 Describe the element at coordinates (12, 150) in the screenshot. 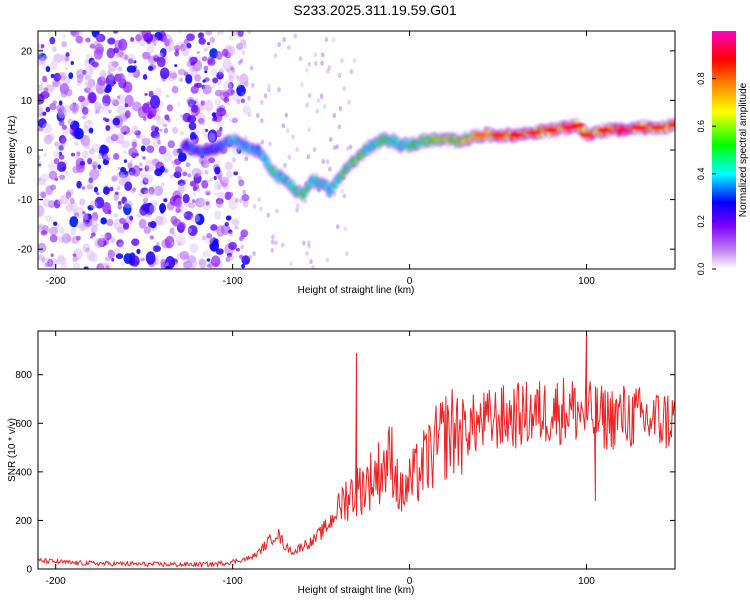

I see `spectrogram-y-label: Frequency (Hz)` at that location.